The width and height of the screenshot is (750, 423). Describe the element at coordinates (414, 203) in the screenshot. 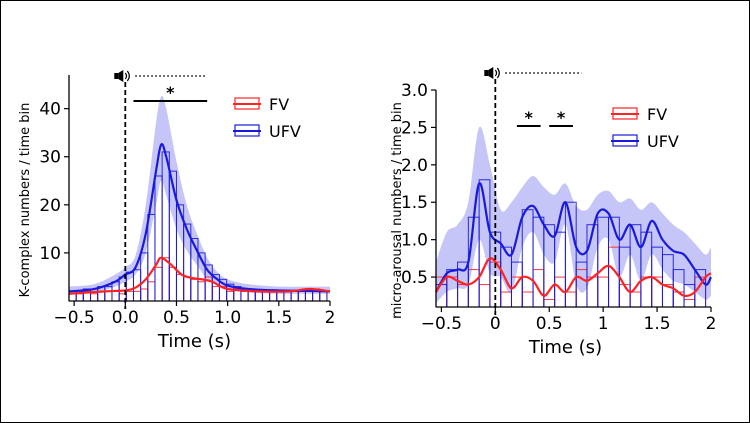

I see `y-tick-label: 1.5` at that location.